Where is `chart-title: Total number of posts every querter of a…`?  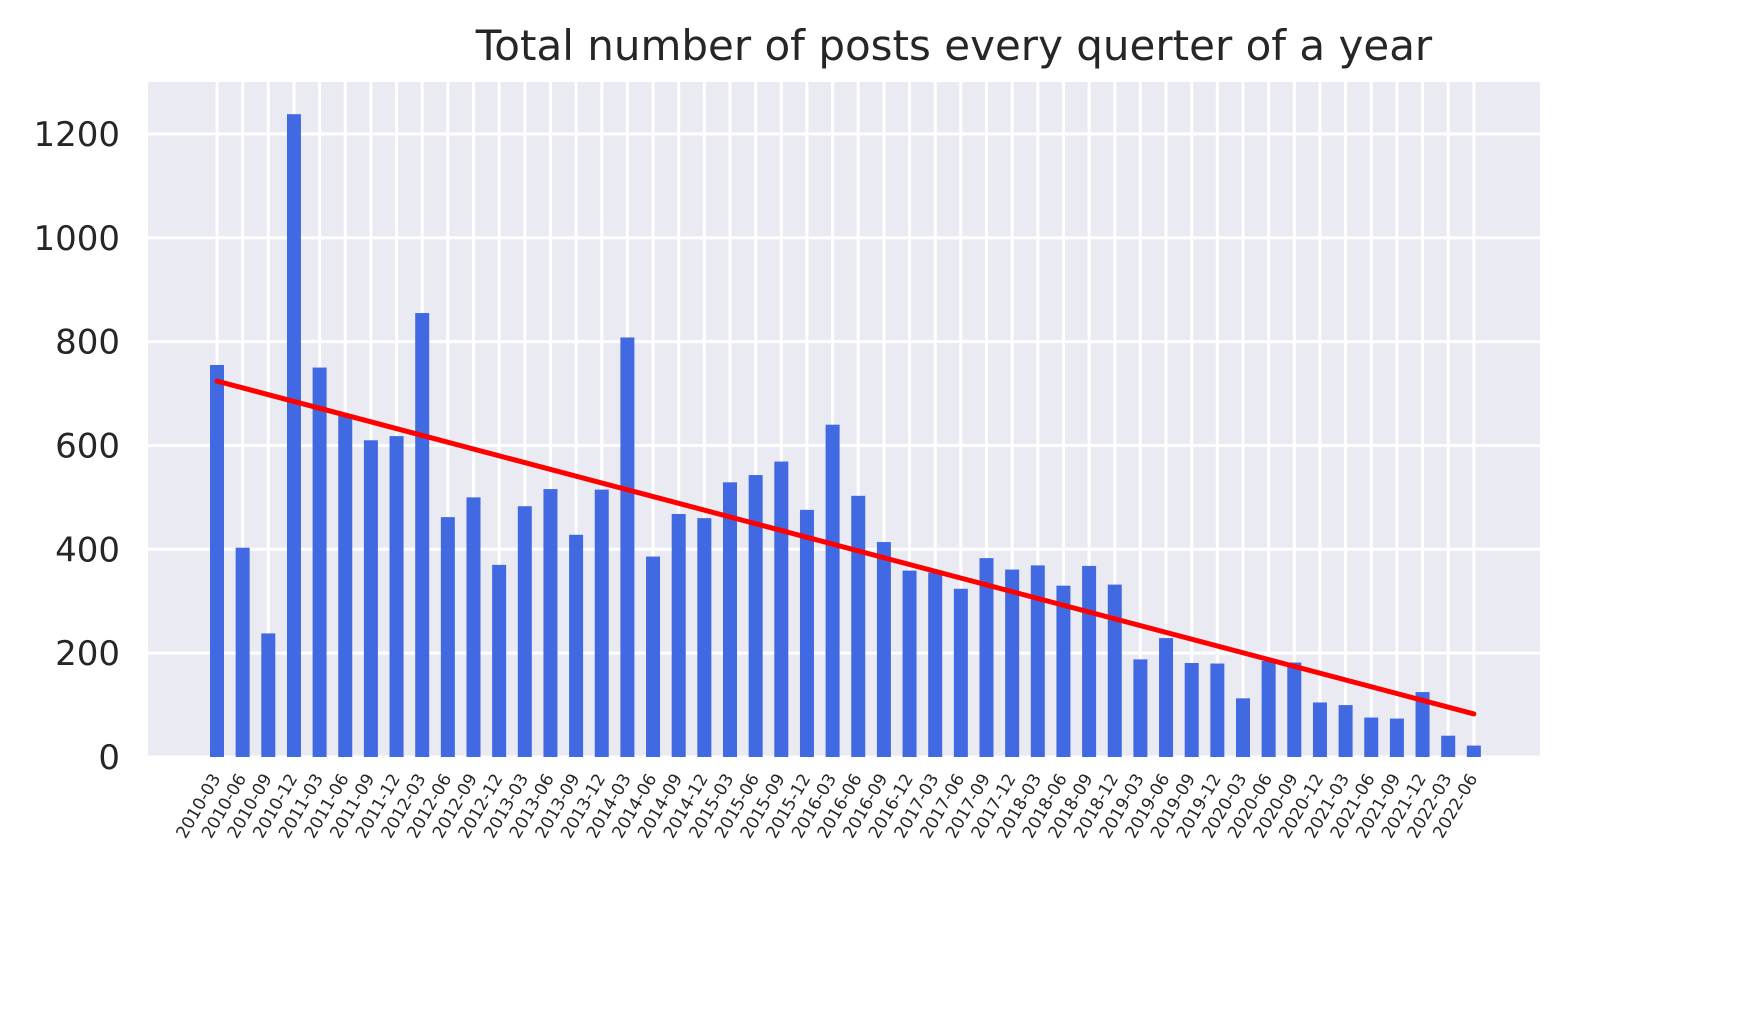 chart-title: Total number of posts every querter of a… is located at coordinates (954, 45).